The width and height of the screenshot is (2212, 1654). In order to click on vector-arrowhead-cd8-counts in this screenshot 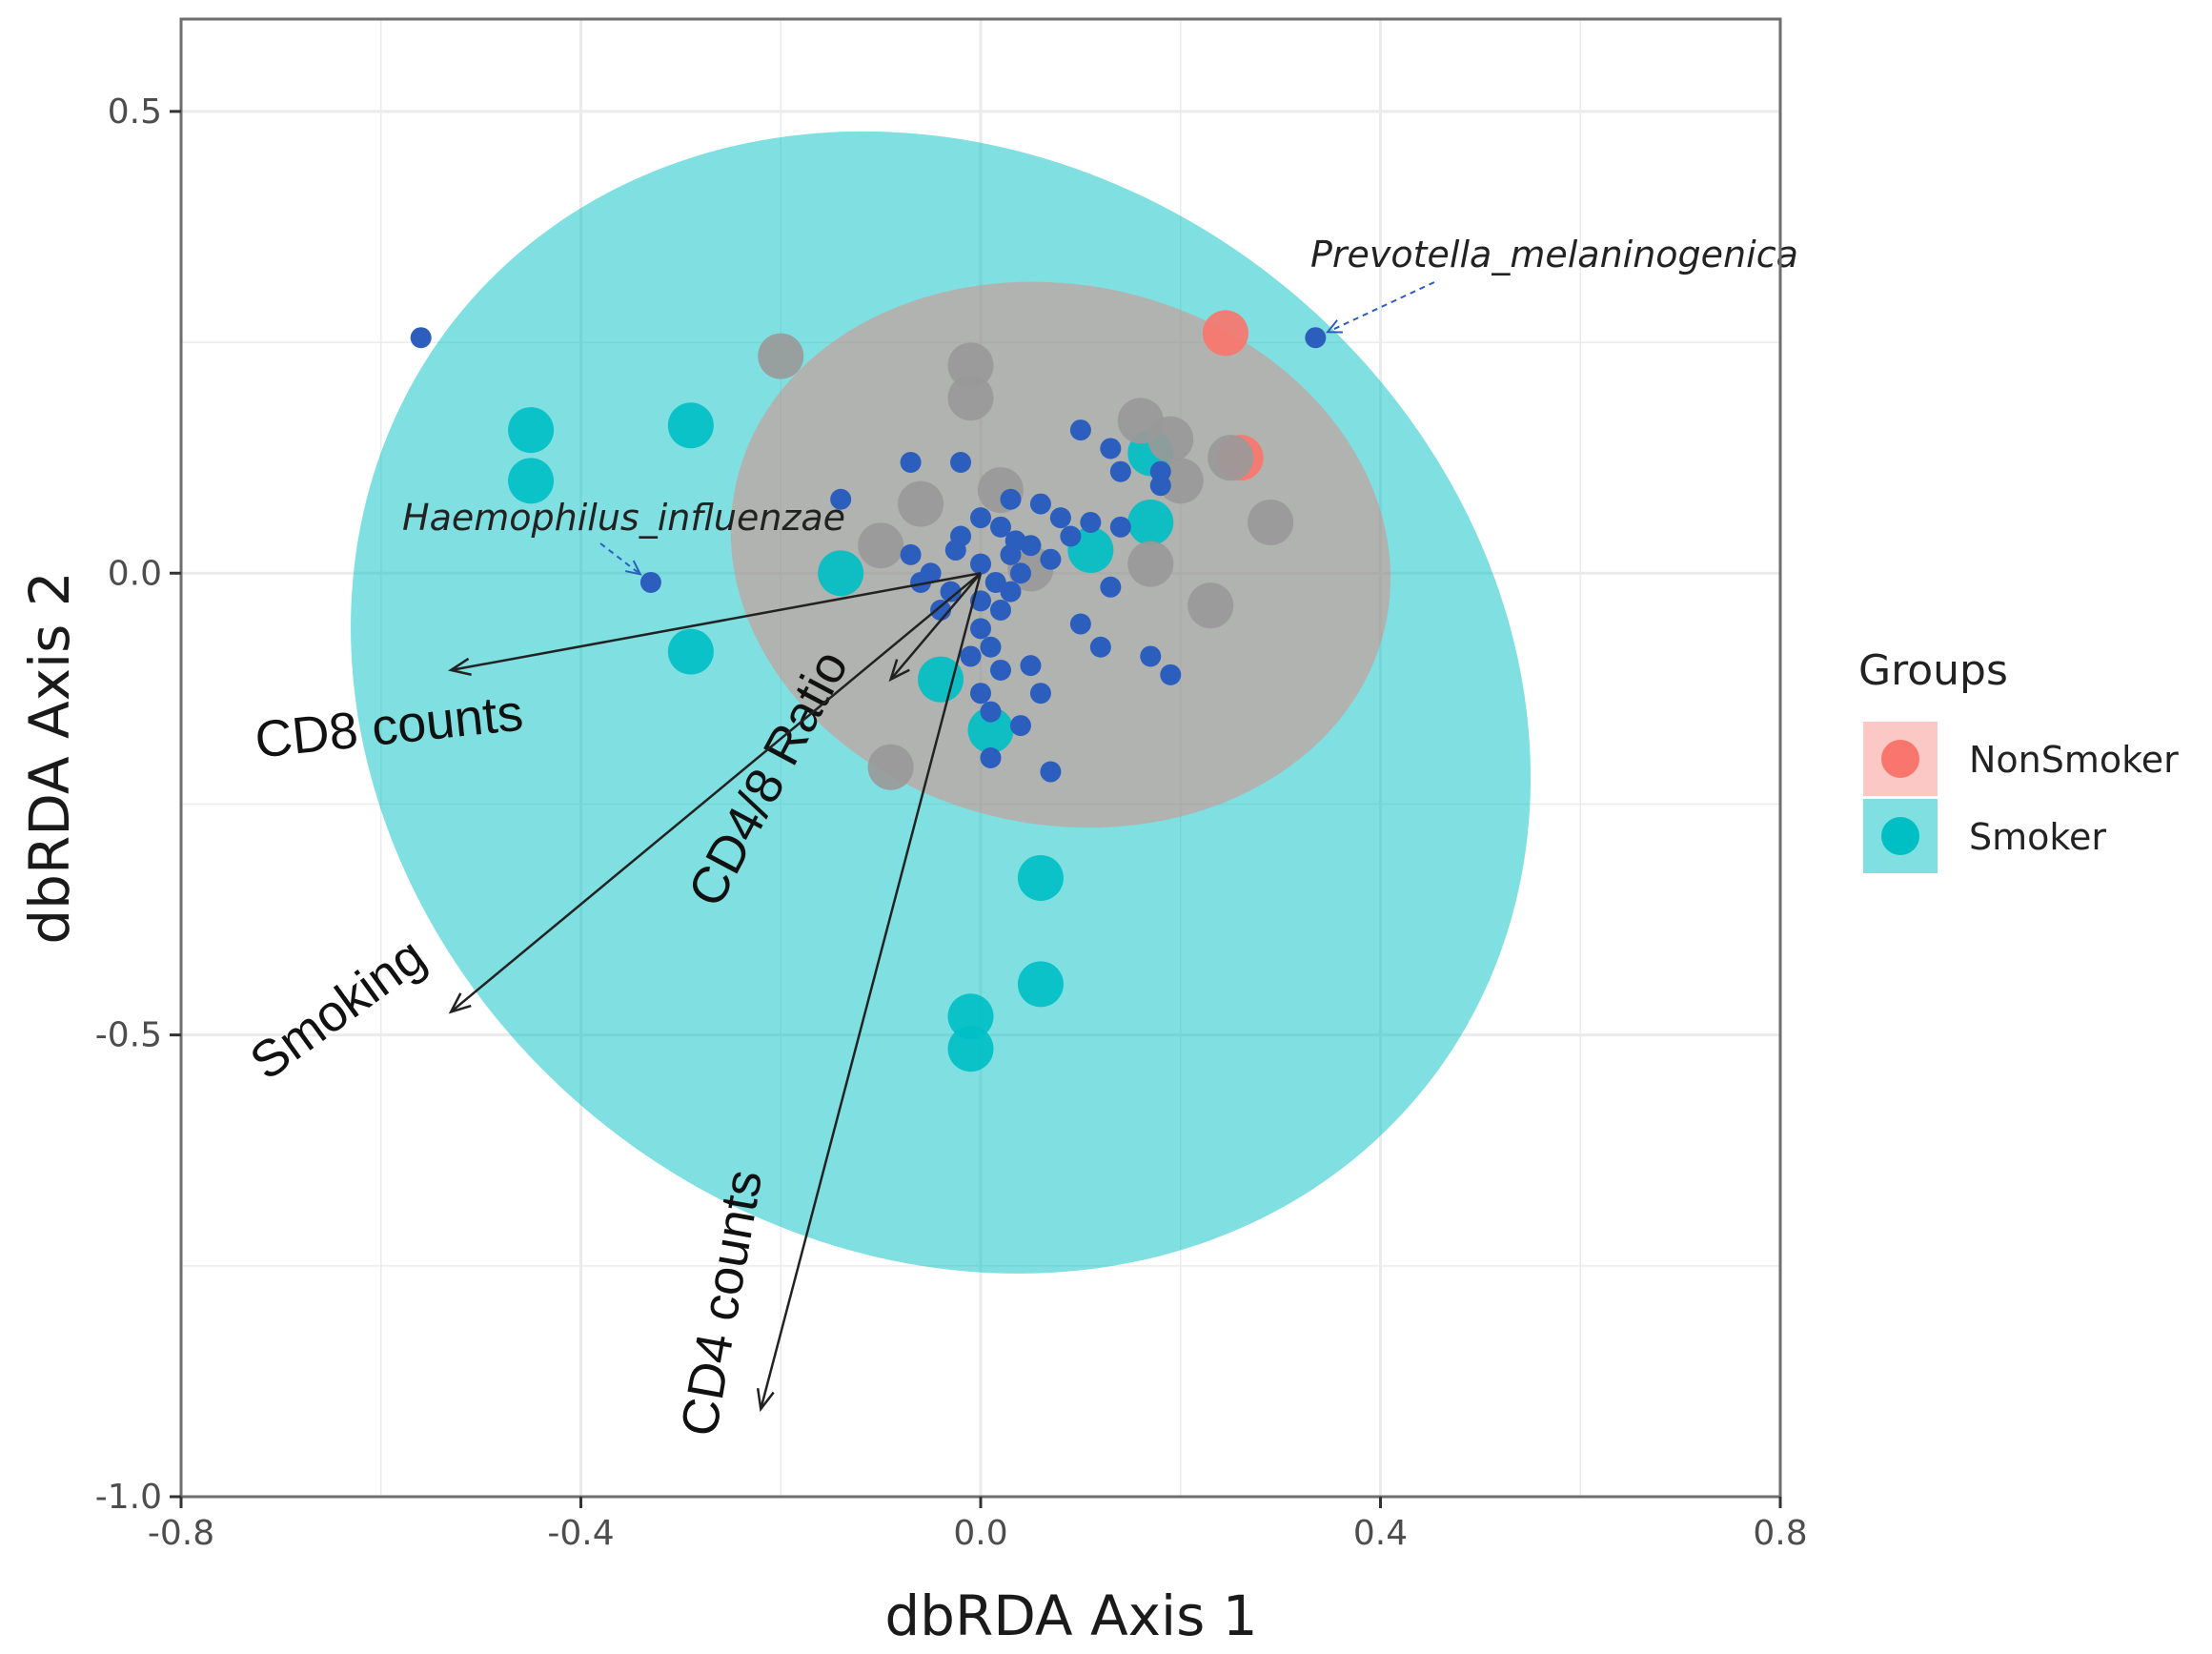, I will do `click(460, 666)`.